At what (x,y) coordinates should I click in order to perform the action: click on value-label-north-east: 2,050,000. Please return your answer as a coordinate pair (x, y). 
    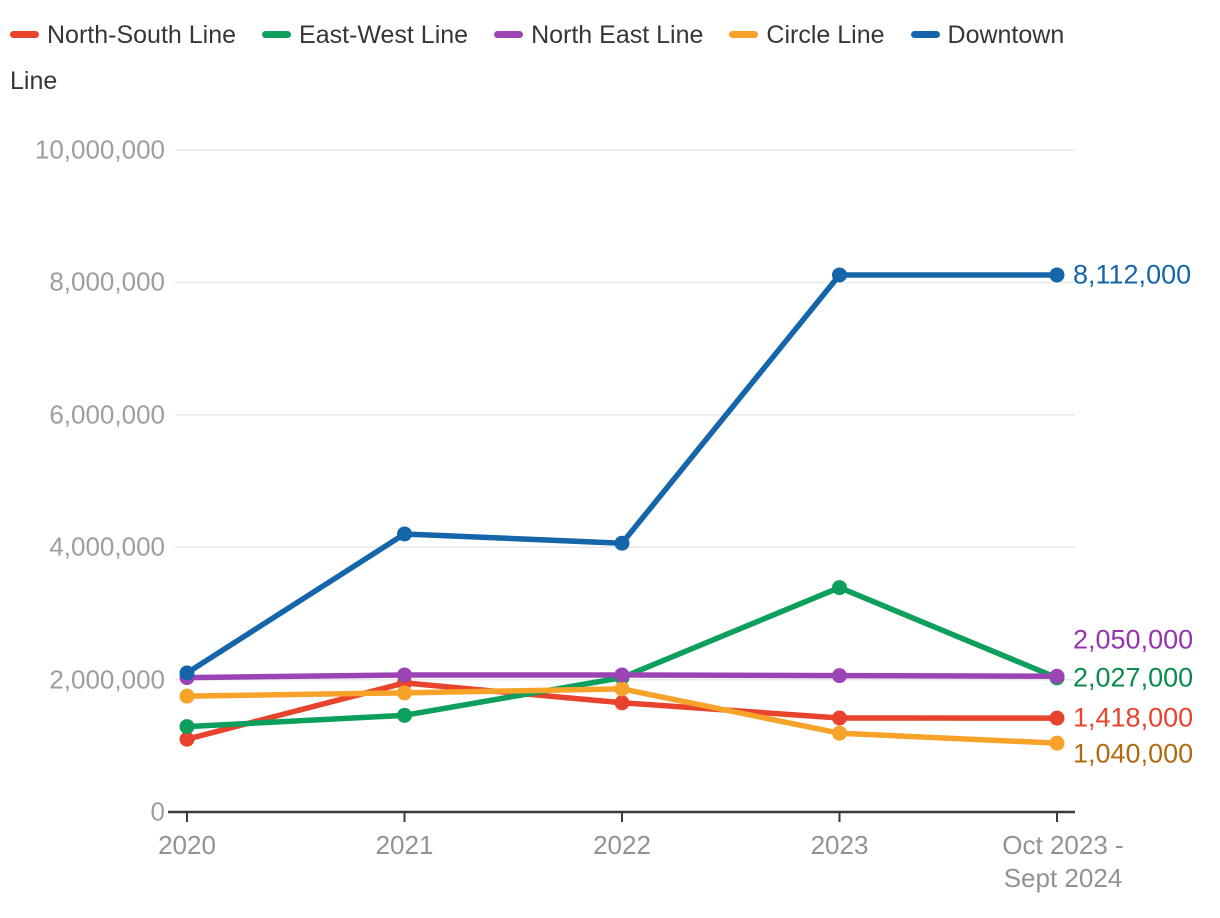
    Looking at the image, I should click on (1133, 639).